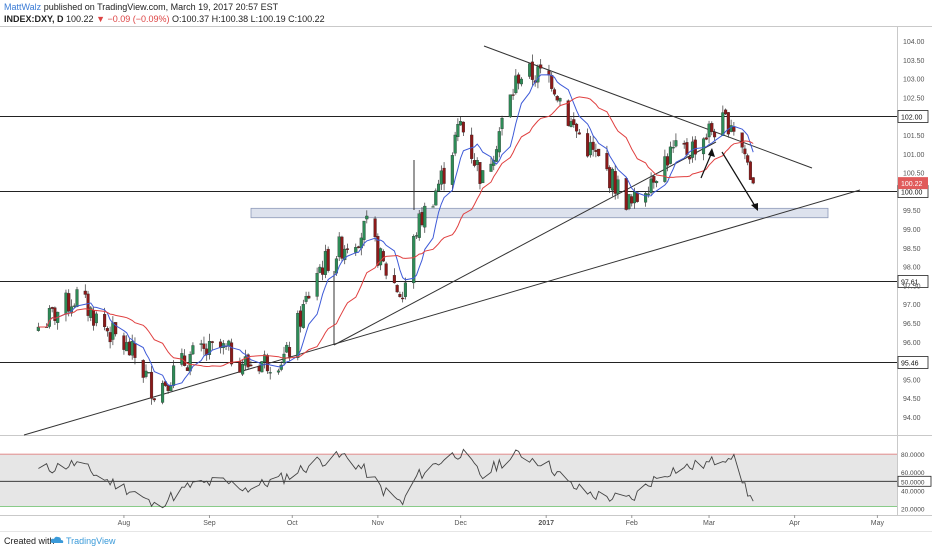  Describe the element at coordinates (912, 305) in the screenshot. I see `price-tick-14: 97.00` at that location.